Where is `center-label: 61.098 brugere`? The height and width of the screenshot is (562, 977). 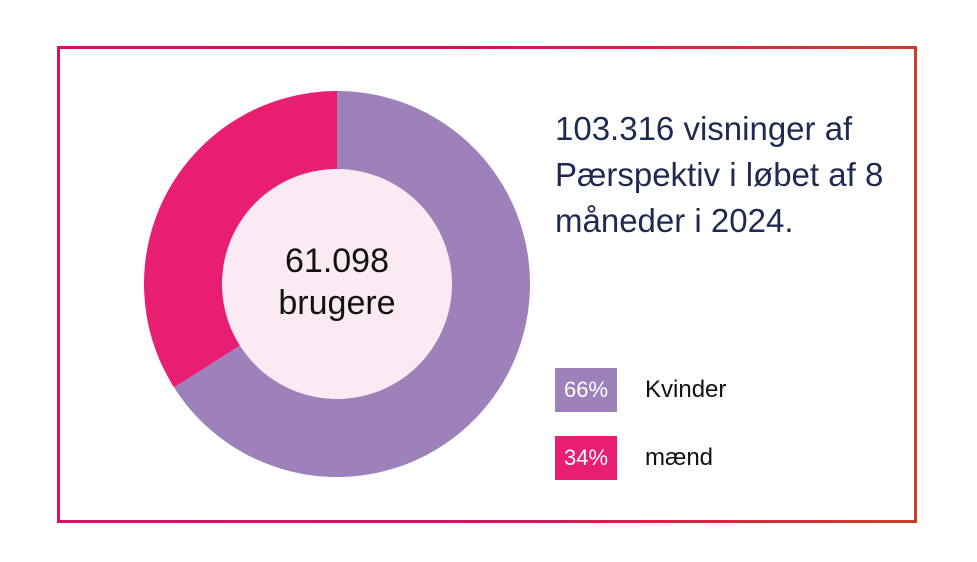 center-label: 61.098 brugere is located at coordinates (337, 282).